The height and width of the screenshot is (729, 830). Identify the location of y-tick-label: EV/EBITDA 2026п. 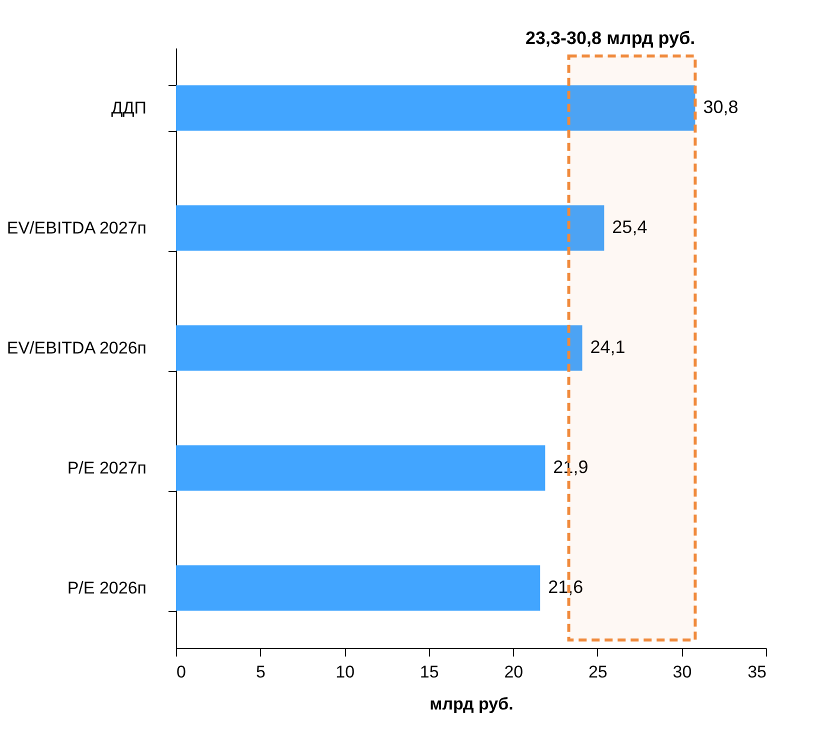
(76, 348).